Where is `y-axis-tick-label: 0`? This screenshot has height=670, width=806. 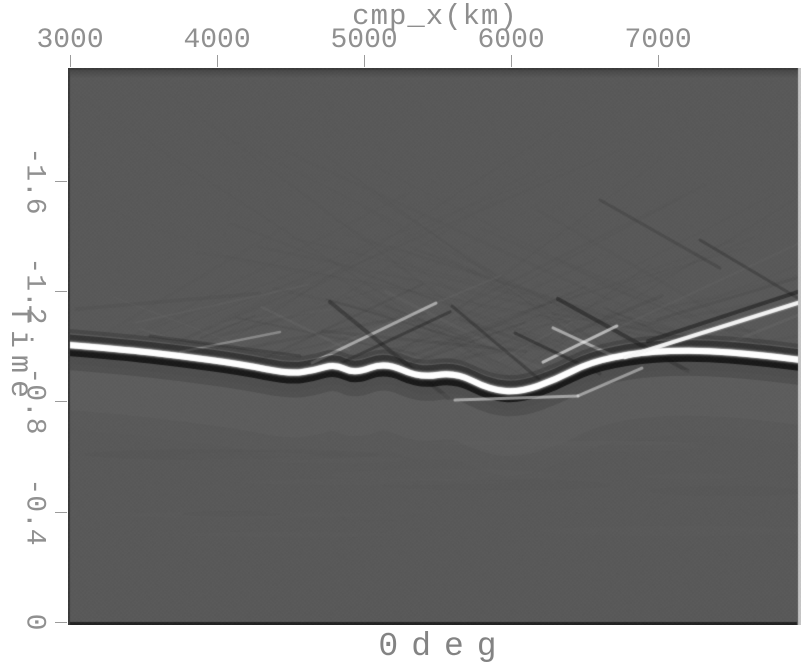 y-axis-tick-label: 0 is located at coordinates (34, 622).